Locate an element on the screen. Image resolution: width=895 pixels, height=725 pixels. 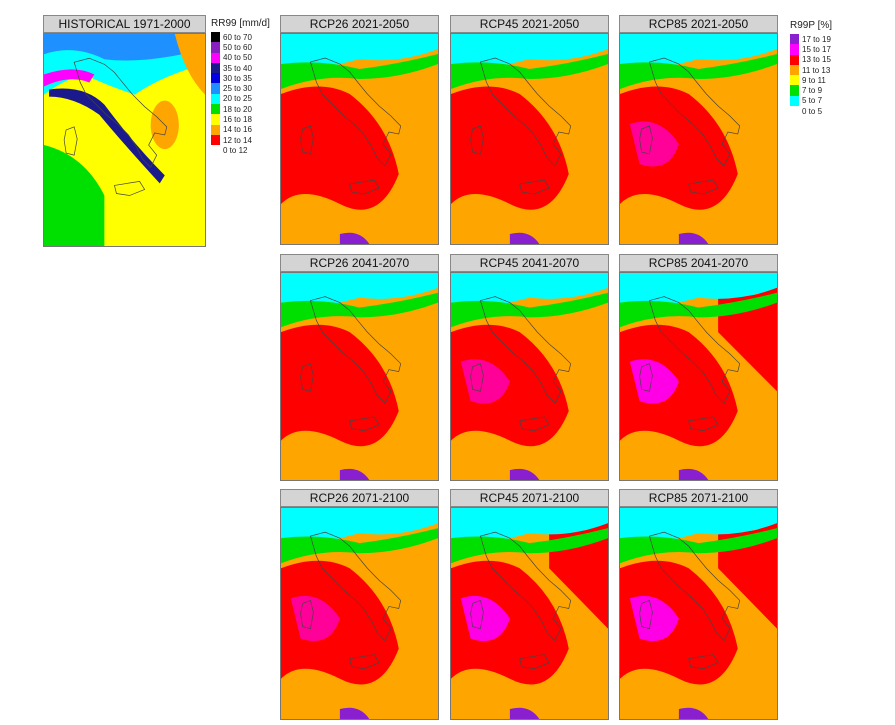
projection-panel: RCP26 2071-2100 is located at coordinates (359, 604).